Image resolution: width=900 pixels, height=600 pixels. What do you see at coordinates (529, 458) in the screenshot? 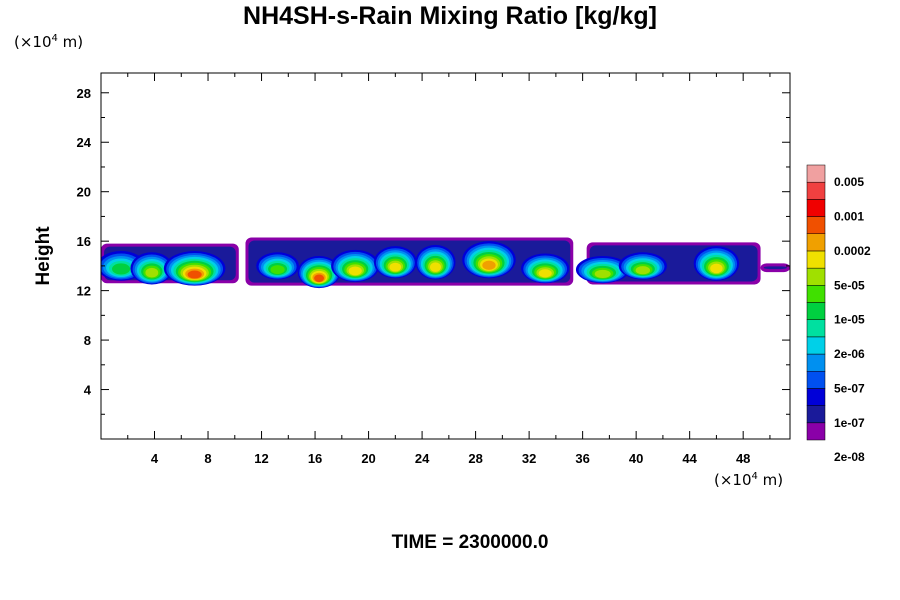
I see `x-tick-label: 32` at bounding box center [529, 458].